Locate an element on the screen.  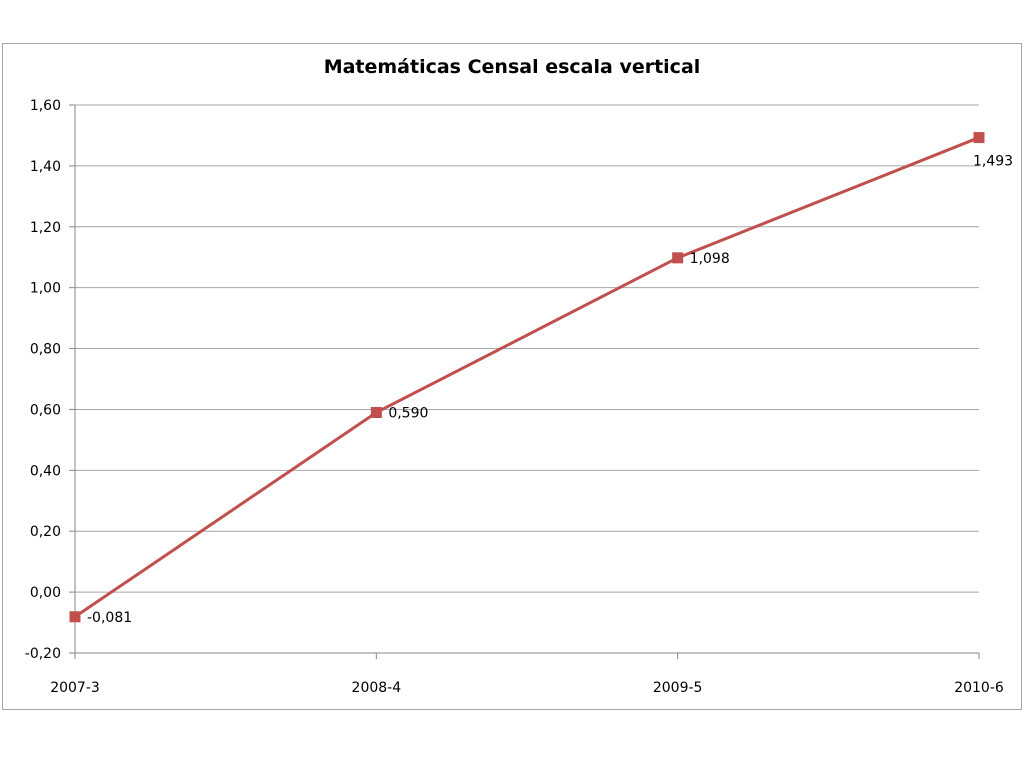
y-tick-label-4: 0,60 is located at coordinates (45, 410).